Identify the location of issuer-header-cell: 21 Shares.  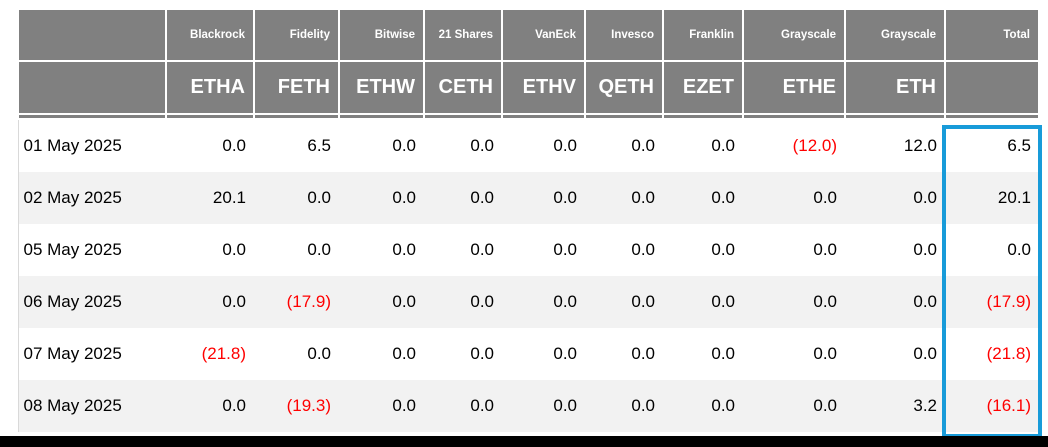
(463, 35).